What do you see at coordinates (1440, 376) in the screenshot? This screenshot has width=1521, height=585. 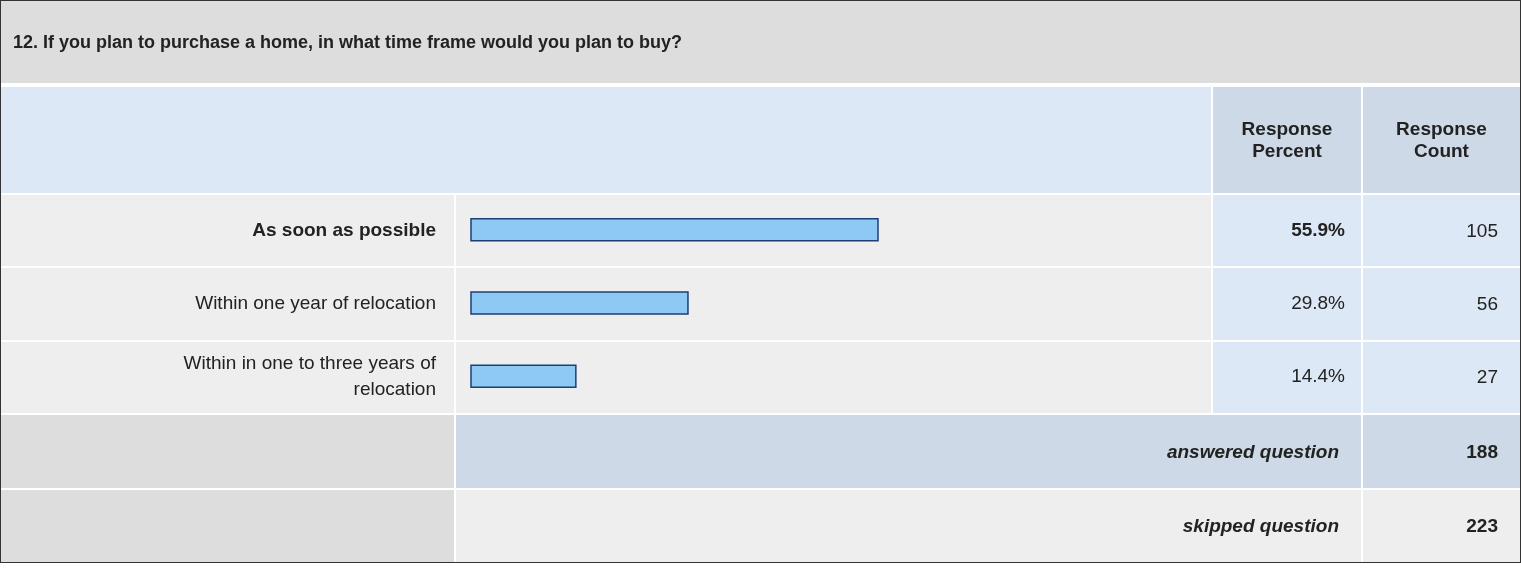 I see `text: 27` at bounding box center [1440, 376].